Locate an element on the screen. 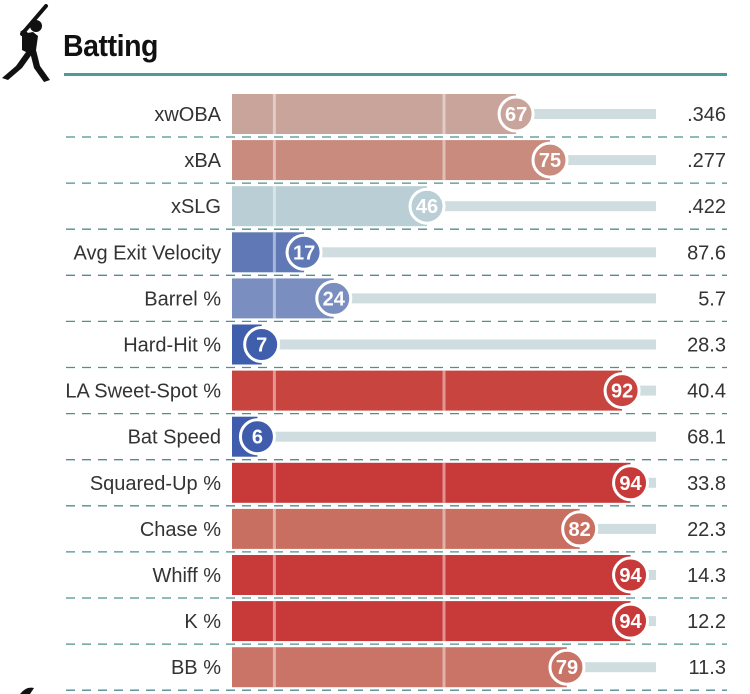 Image resolution: width=750 pixels, height=694 pixels. metric-label: Bat Speed is located at coordinates (174, 438).